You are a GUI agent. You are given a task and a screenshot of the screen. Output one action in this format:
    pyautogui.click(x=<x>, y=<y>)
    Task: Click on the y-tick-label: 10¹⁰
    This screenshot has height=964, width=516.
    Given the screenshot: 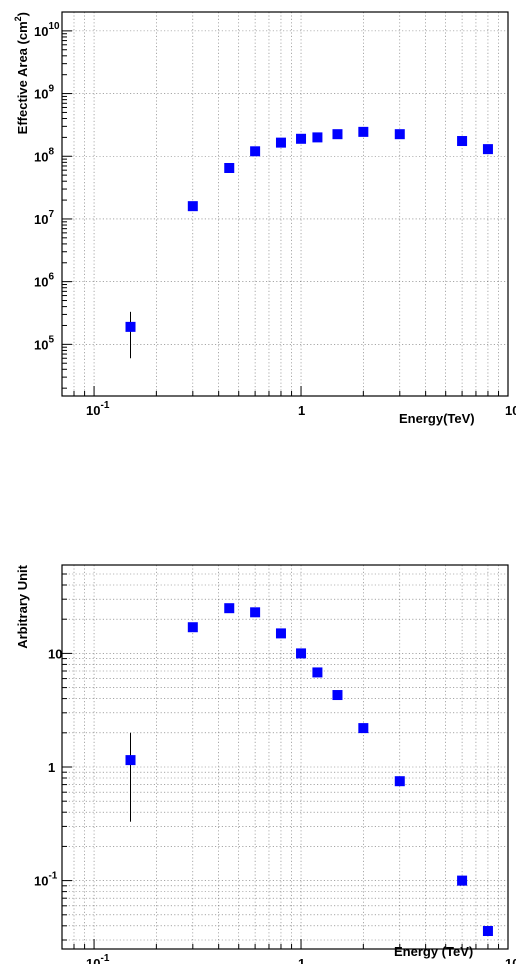 What is the action you would take?
    pyautogui.click(x=47, y=30)
    